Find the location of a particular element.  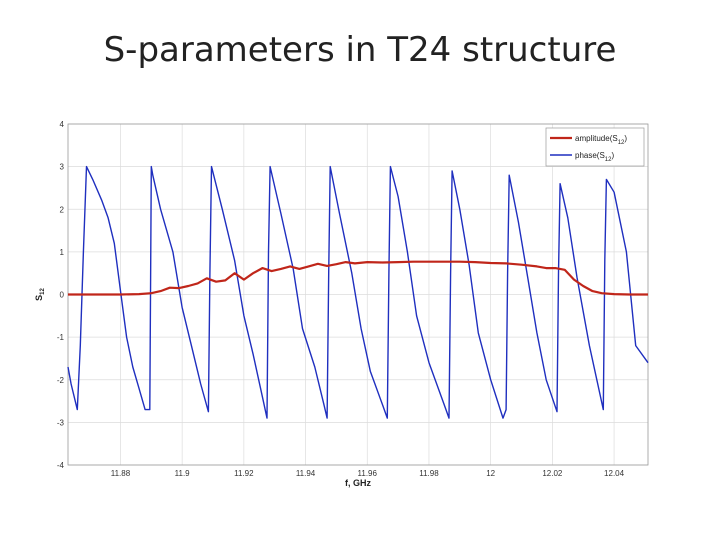

x-tick-label: 11.96 is located at coordinates (368, 473).